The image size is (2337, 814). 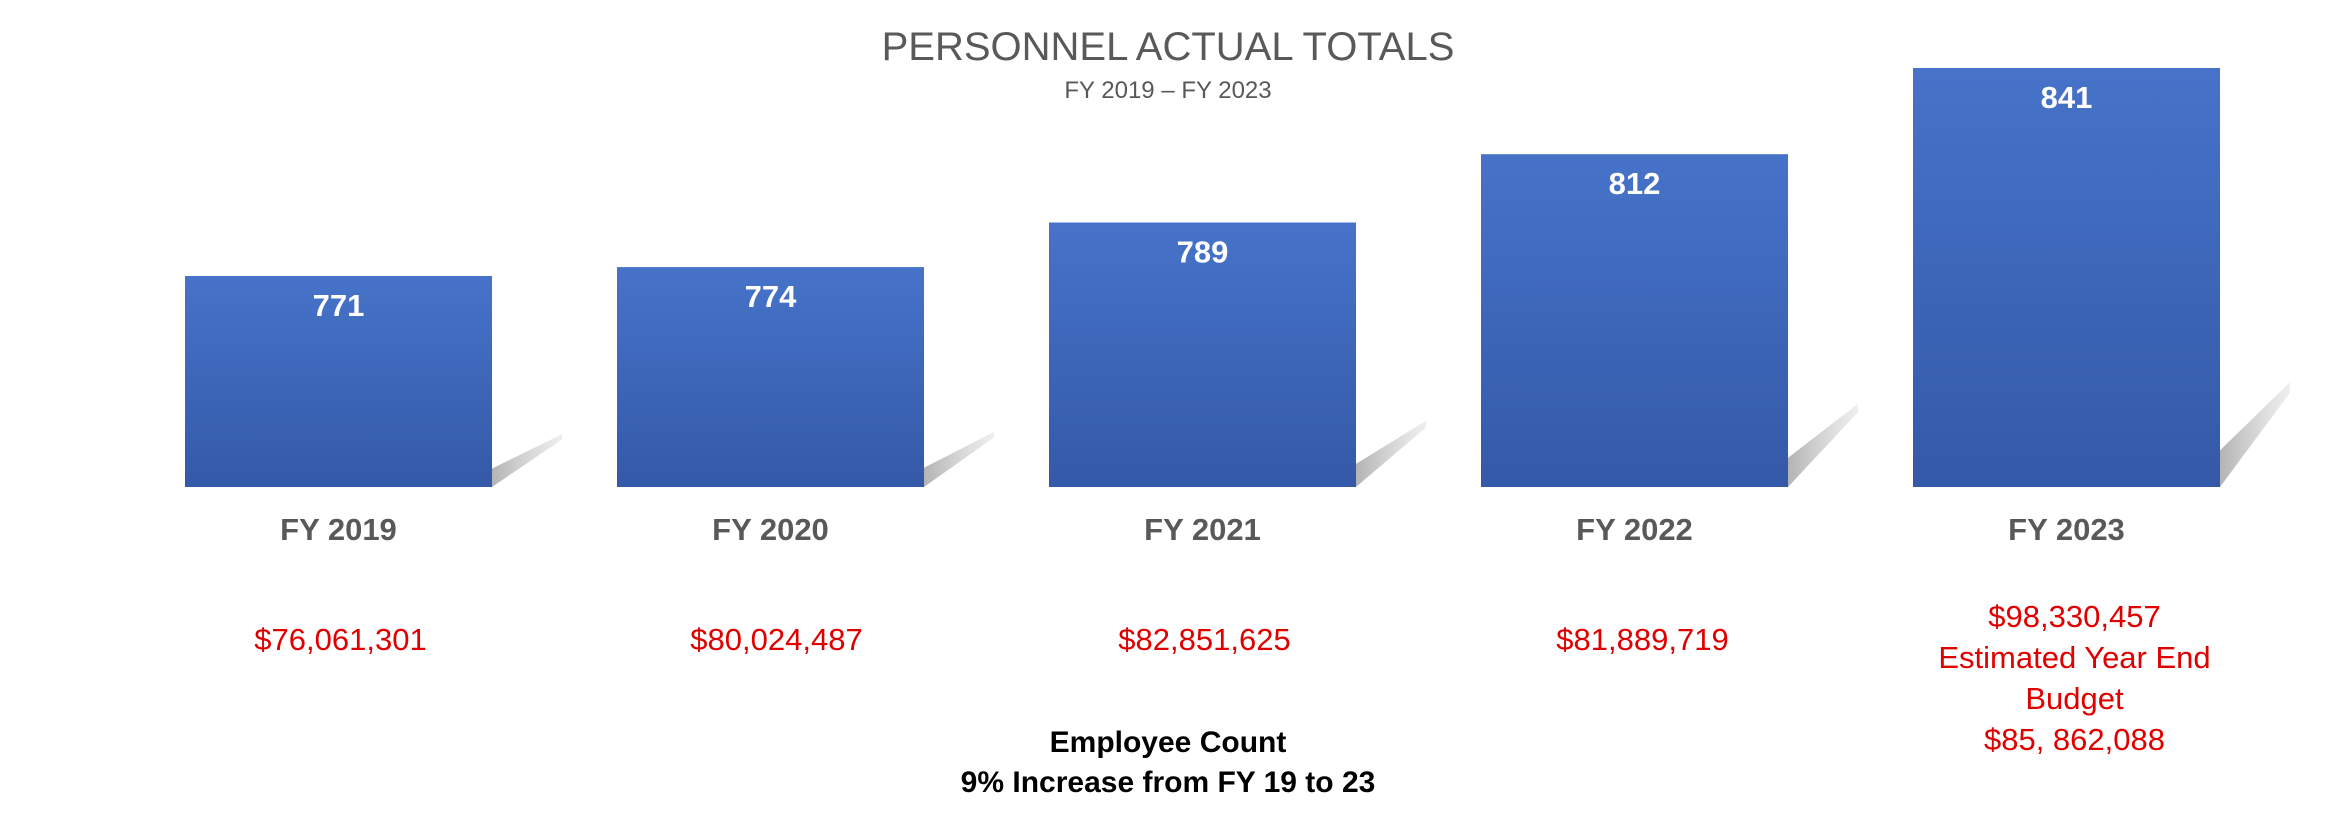 What do you see at coordinates (771, 296) in the screenshot?
I see `value-label: 774` at bounding box center [771, 296].